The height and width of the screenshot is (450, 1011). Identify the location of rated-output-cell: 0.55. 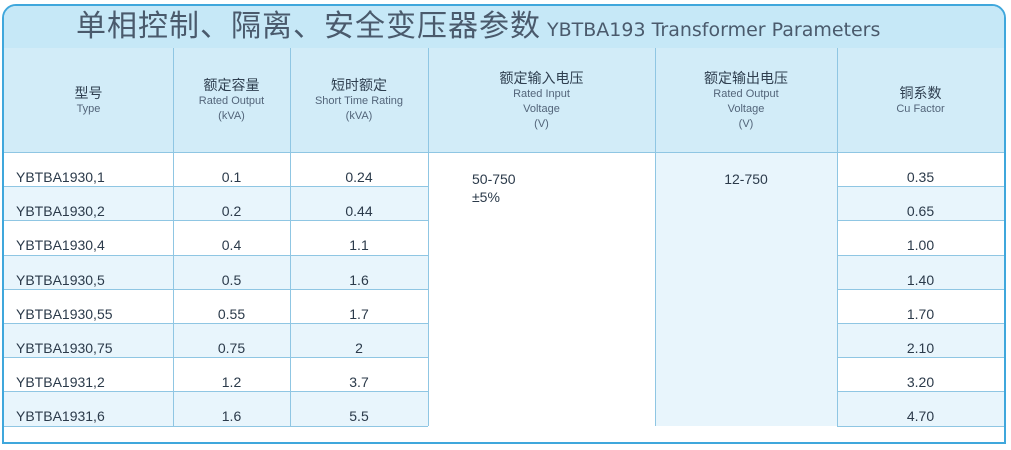
(231, 313).